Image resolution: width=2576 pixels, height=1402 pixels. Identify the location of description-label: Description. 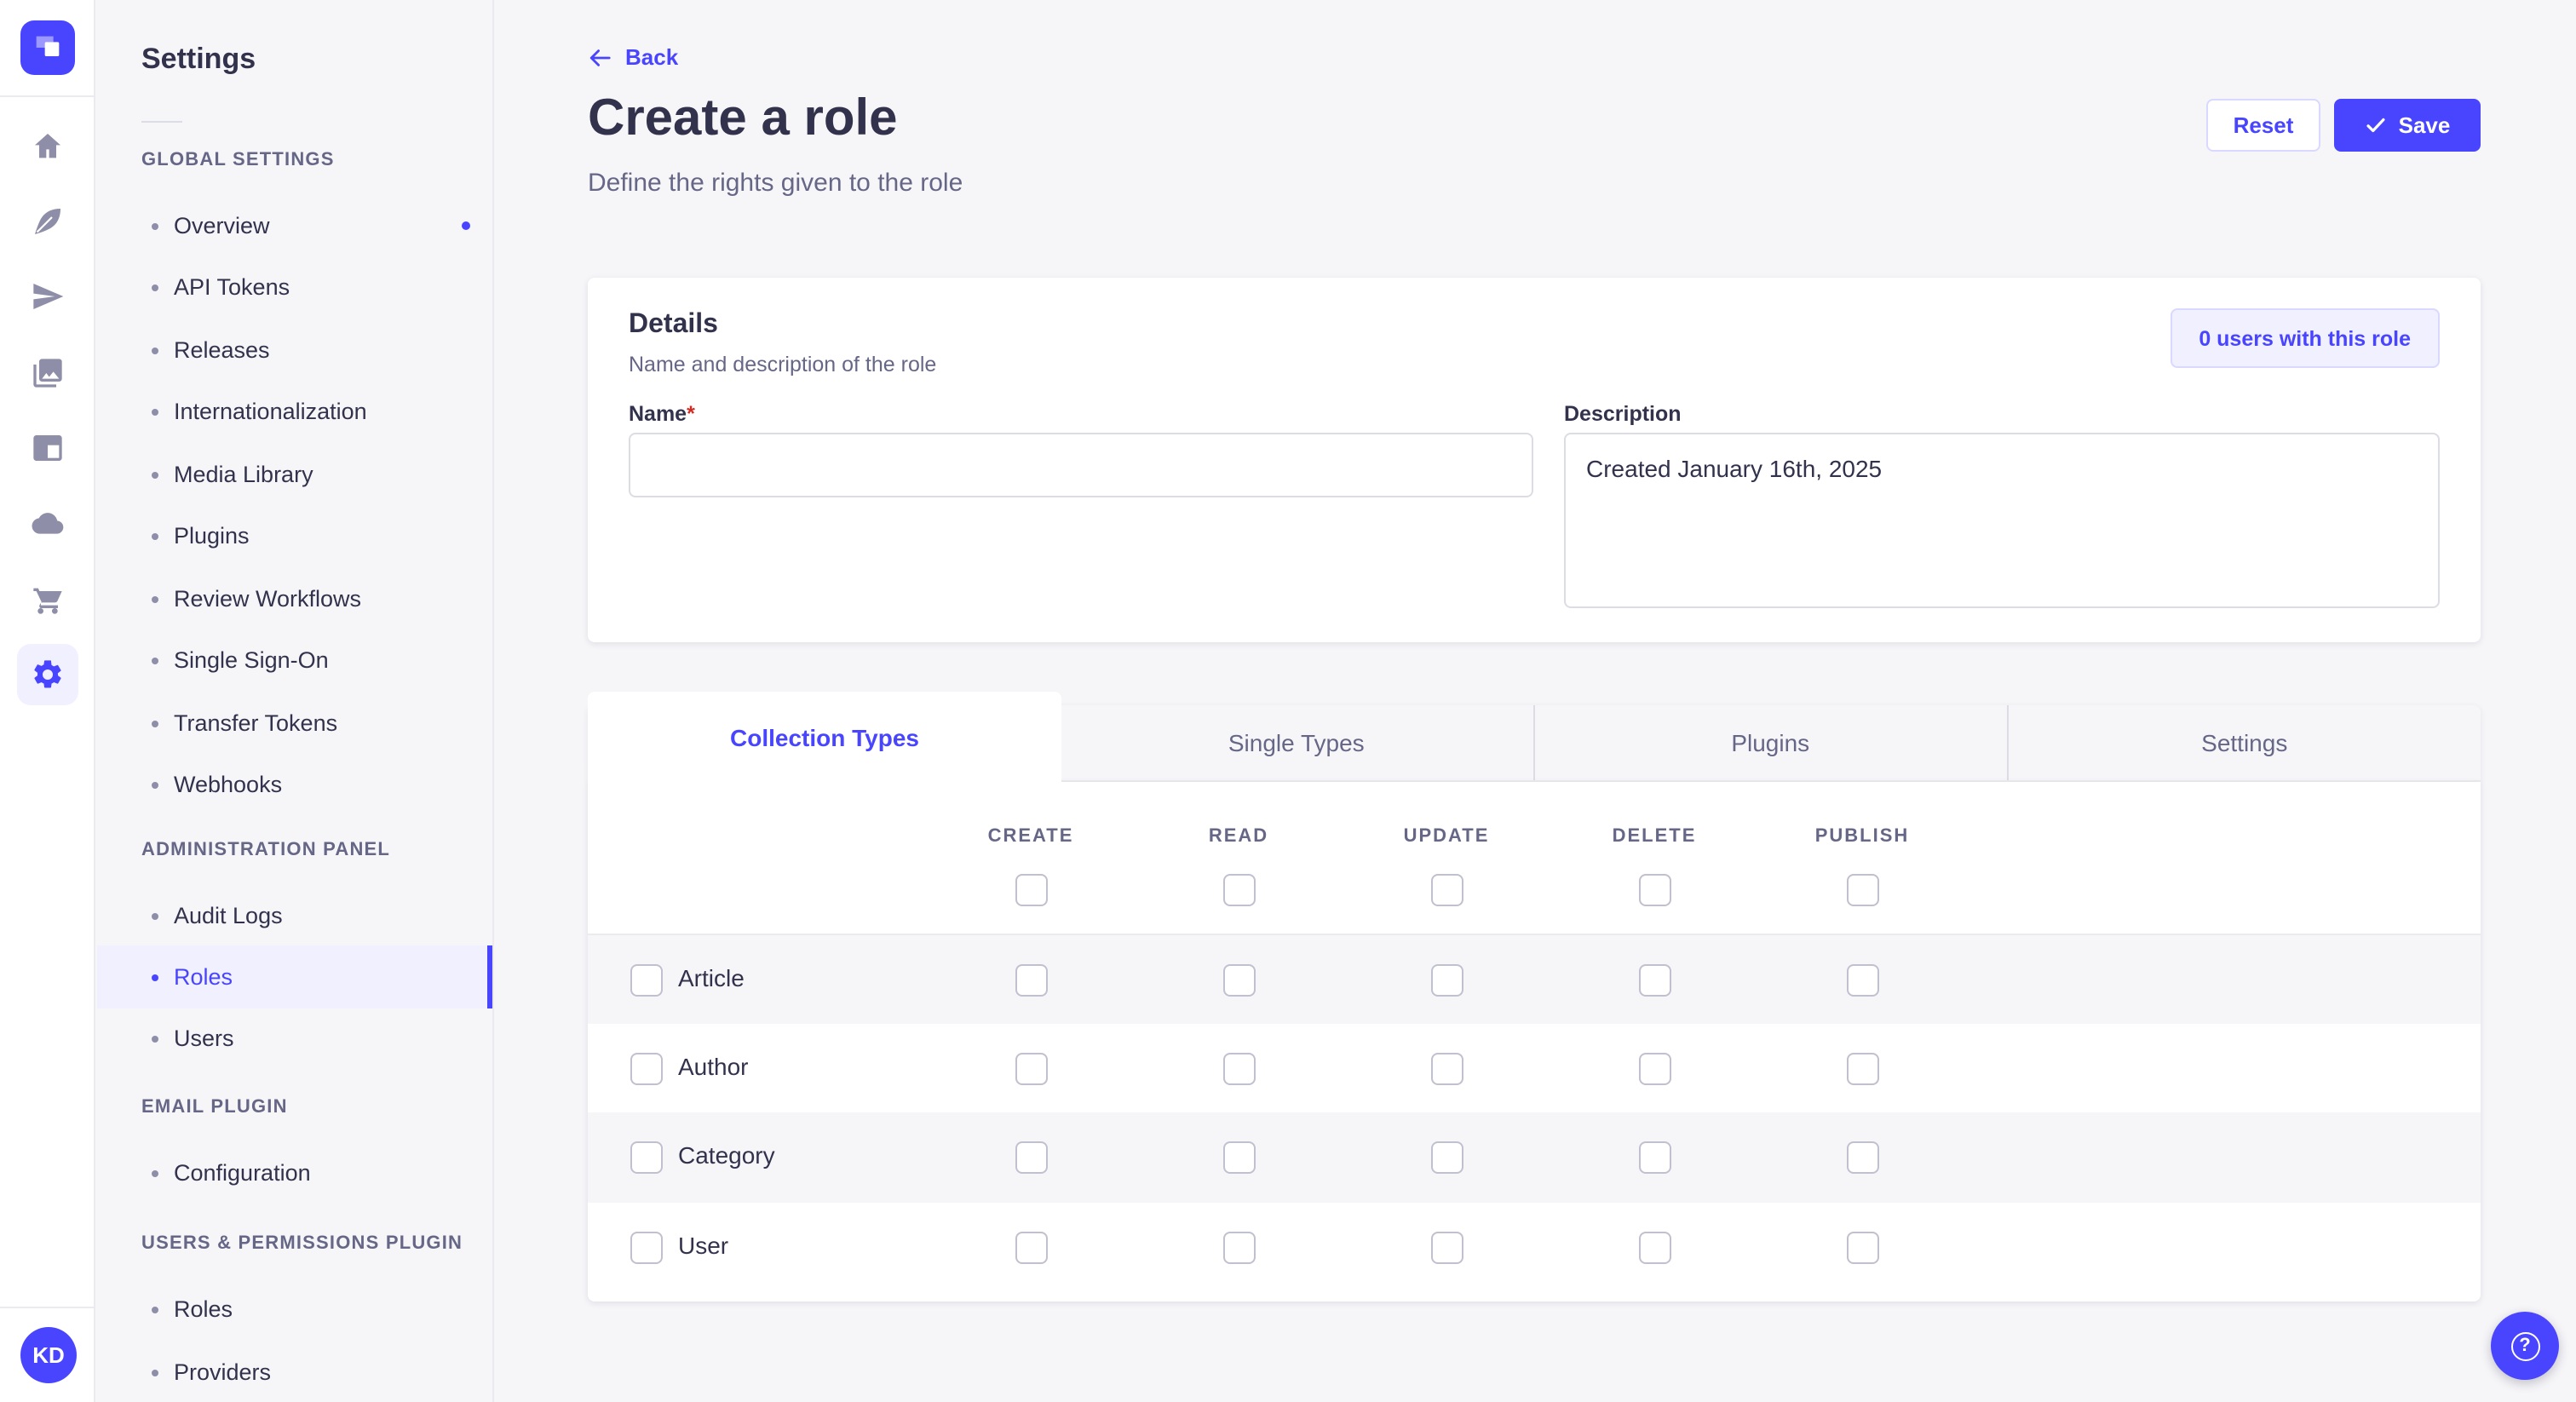
(1623, 414).